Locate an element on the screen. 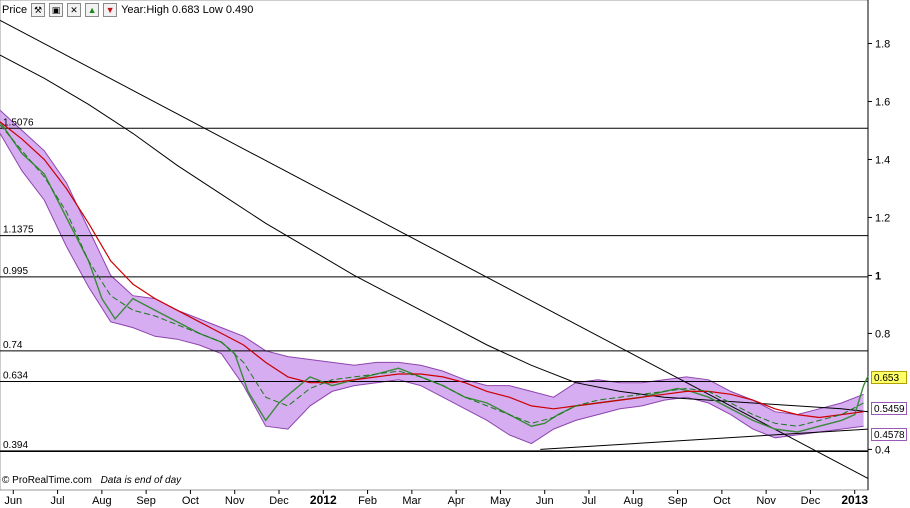 This screenshot has width=910, height=508. x-tick-label: Apr is located at coordinates (456, 501).